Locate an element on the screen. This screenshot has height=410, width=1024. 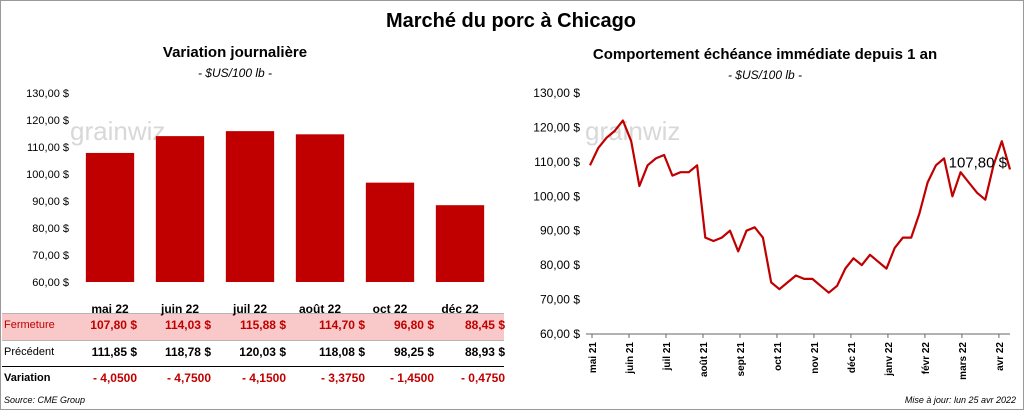
bar-y-tick-label: 80,00 $ is located at coordinates (50, 229).